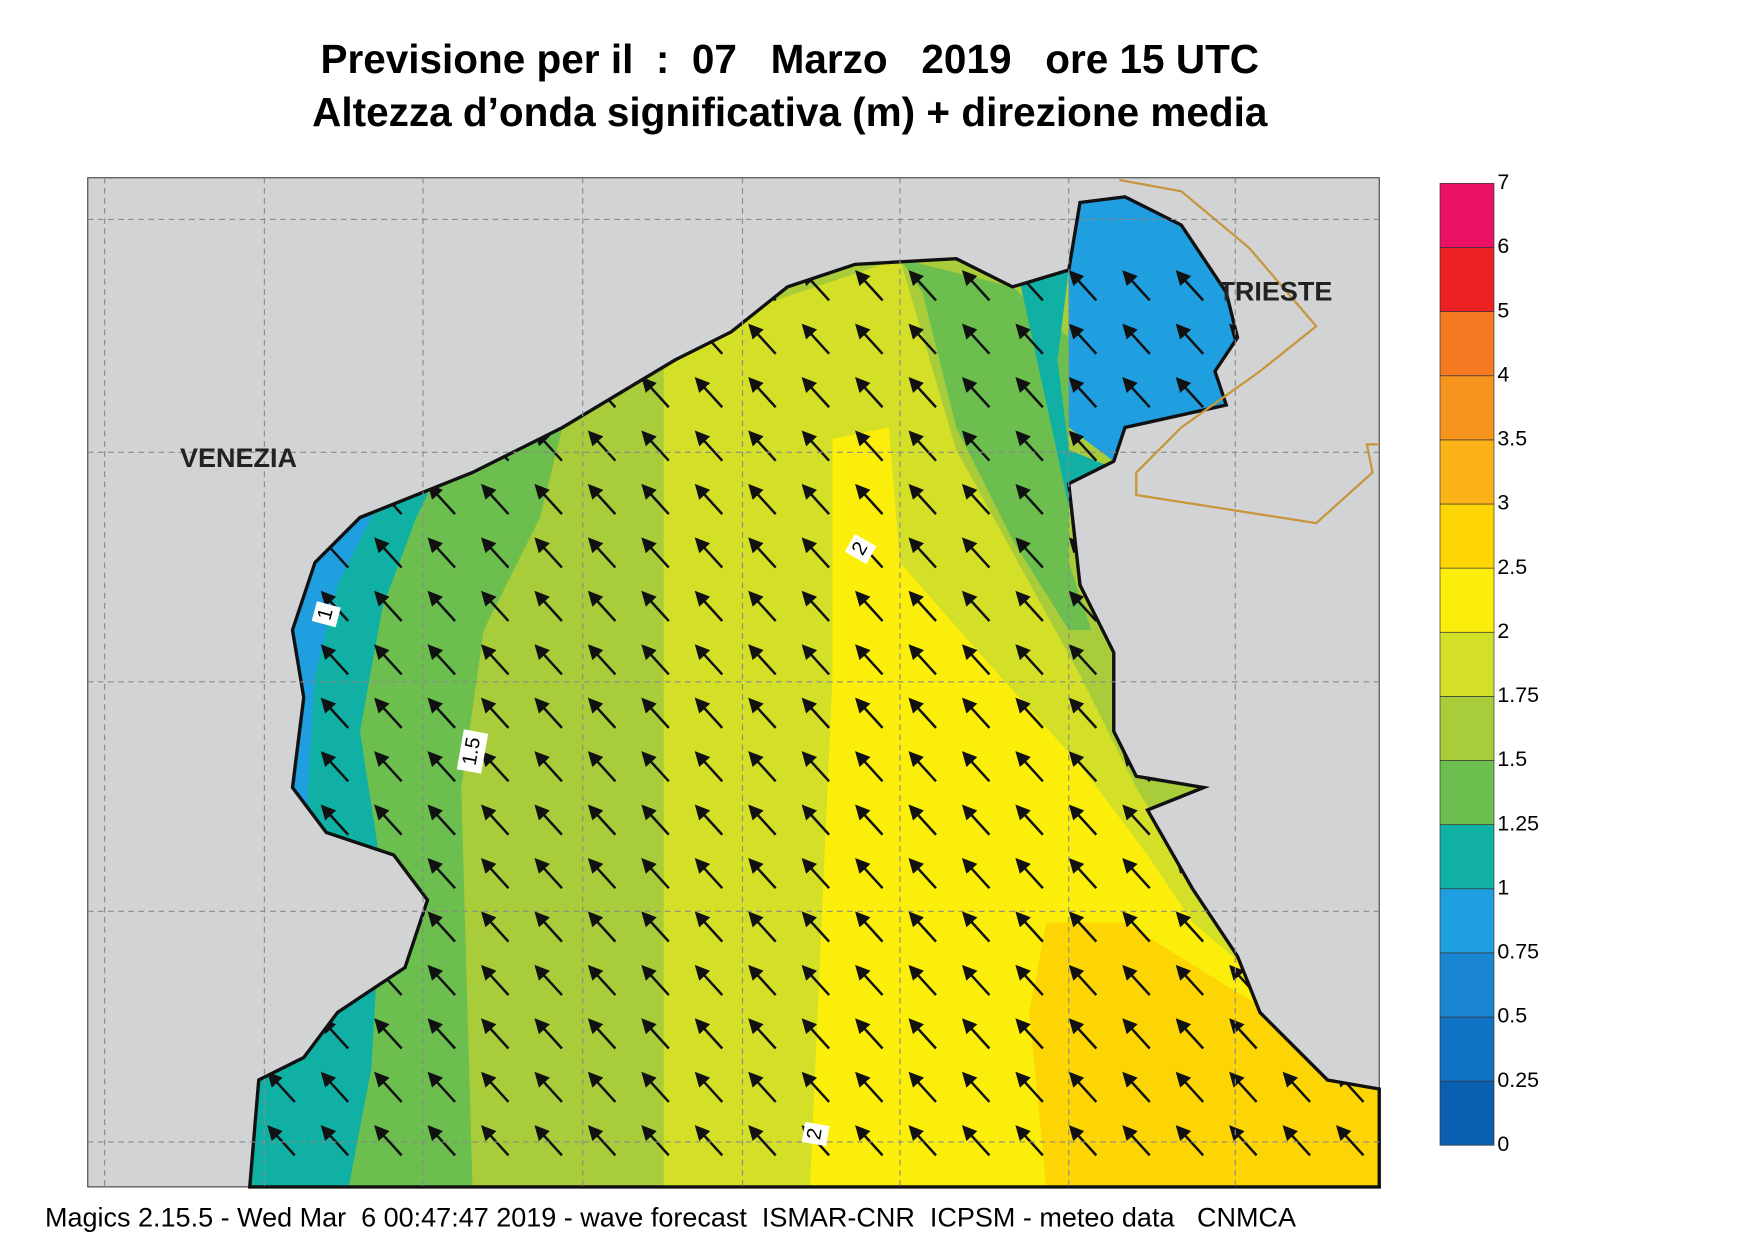  What do you see at coordinates (1503, 887) in the screenshot?
I see `colorbar-label: 1` at bounding box center [1503, 887].